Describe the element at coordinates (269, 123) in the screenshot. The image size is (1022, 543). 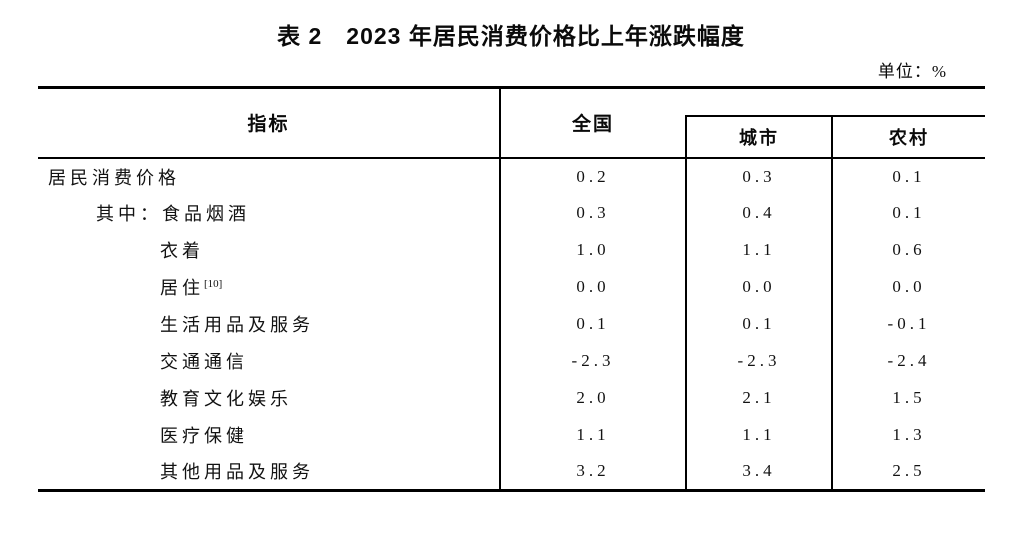
I see `col-header-indicator: 指标` at that location.